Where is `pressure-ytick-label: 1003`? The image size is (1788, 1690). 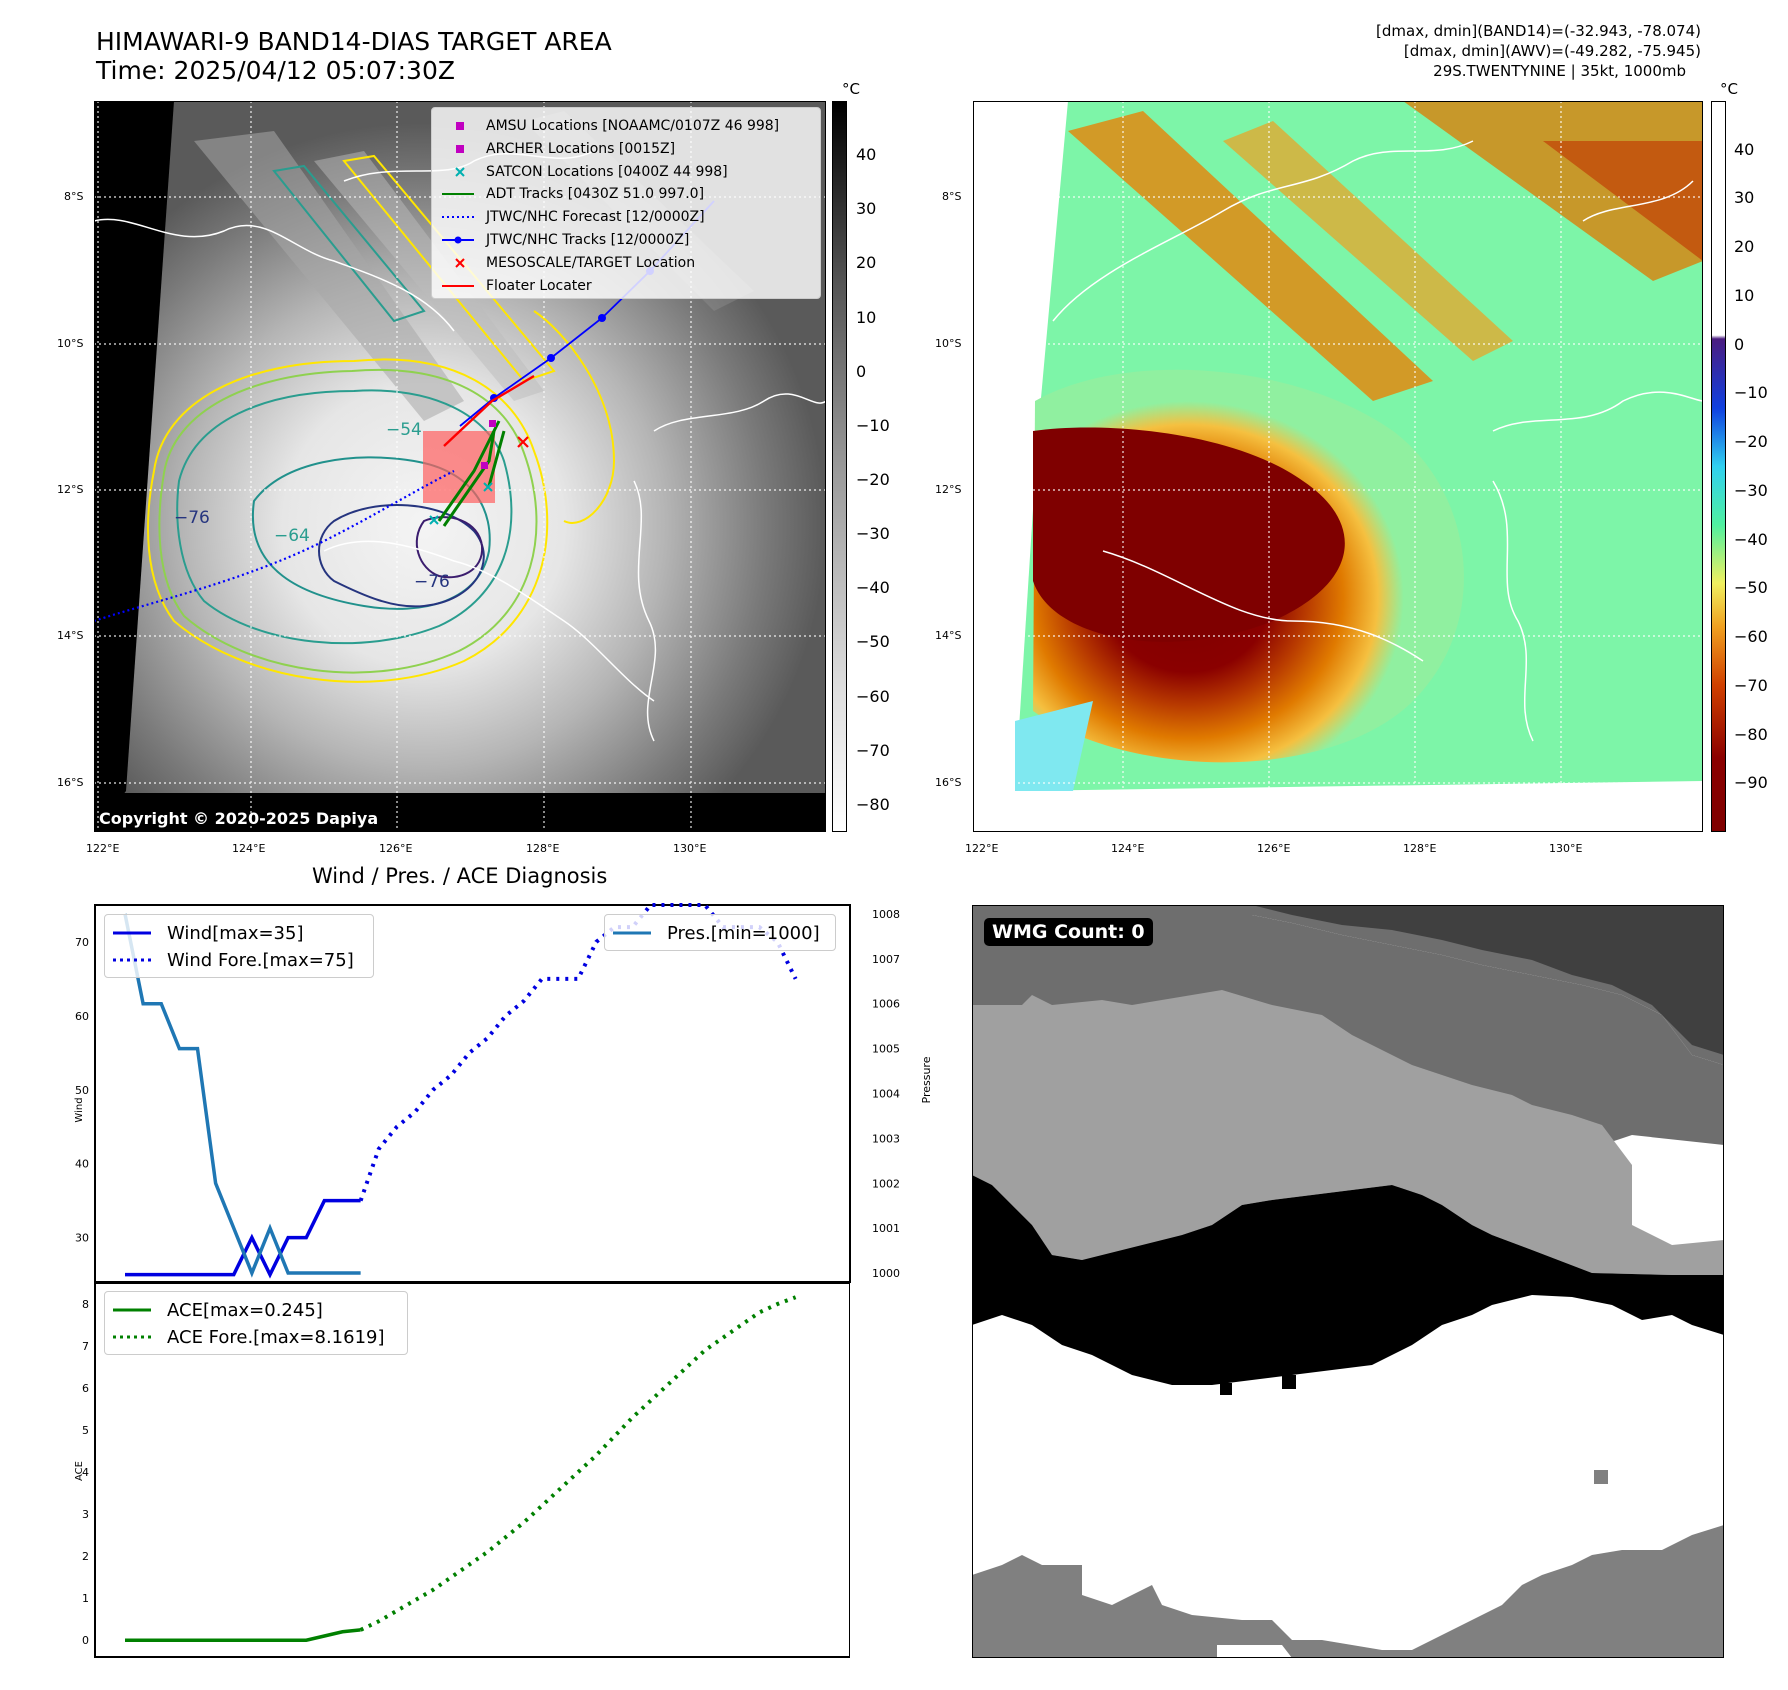
pressure-ytick-label: 1003 is located at coordinates (886, 1138).